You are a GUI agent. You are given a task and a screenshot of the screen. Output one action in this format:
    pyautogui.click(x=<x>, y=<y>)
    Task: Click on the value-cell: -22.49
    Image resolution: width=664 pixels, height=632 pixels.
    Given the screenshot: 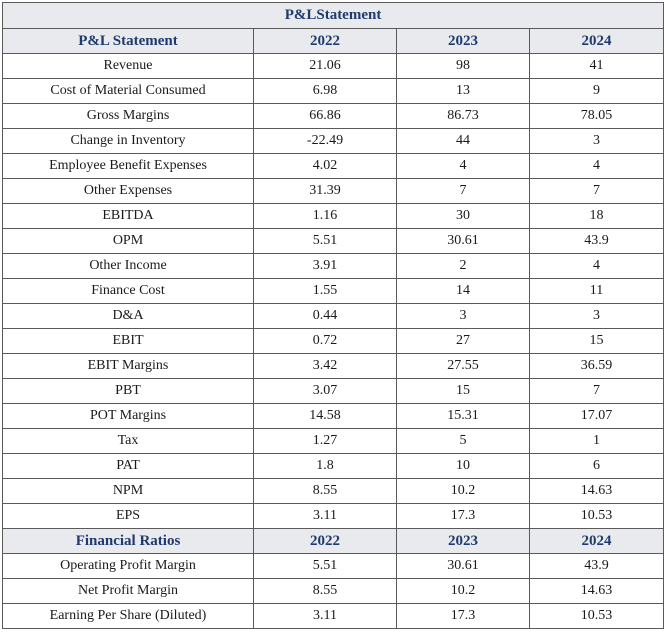 What is the action you would take?
    pyautogui.click(x=325, y=141)
    